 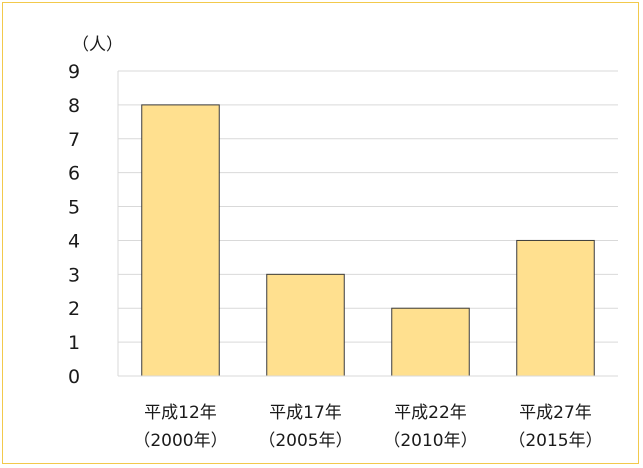 What do you see at coordinates (430, 413) in the screenshot?
I see `x-category-label: 平成22年` at bounding box center [430, 413].